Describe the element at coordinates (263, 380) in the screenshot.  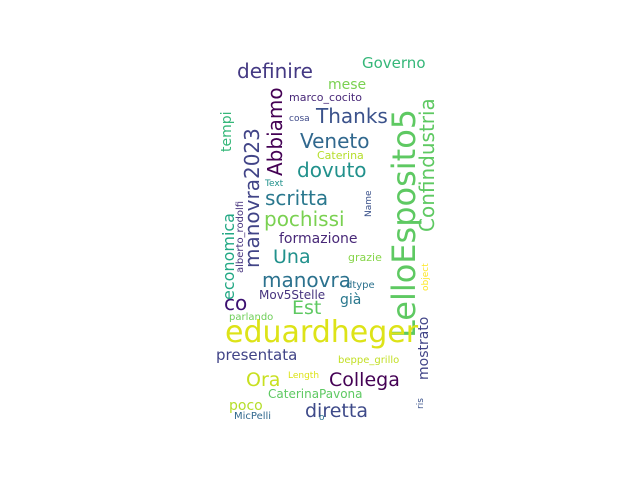
I see `word-Ora: Ora` at that location.